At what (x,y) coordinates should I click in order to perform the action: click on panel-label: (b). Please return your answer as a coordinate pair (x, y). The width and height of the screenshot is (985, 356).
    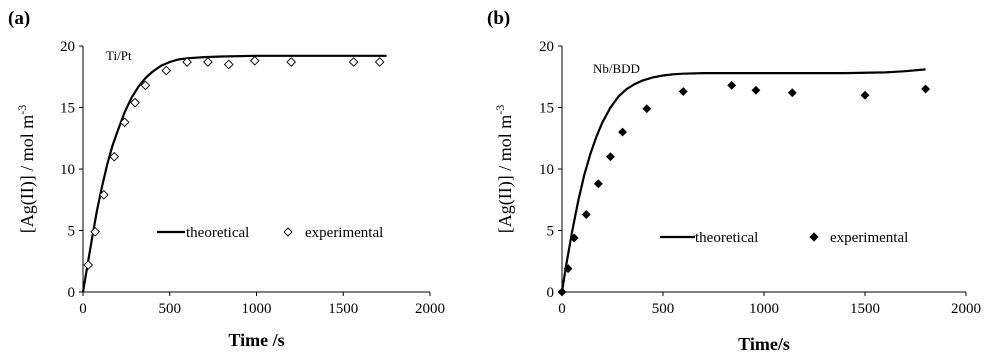
    Looking at the image, I should click on (498, 18).